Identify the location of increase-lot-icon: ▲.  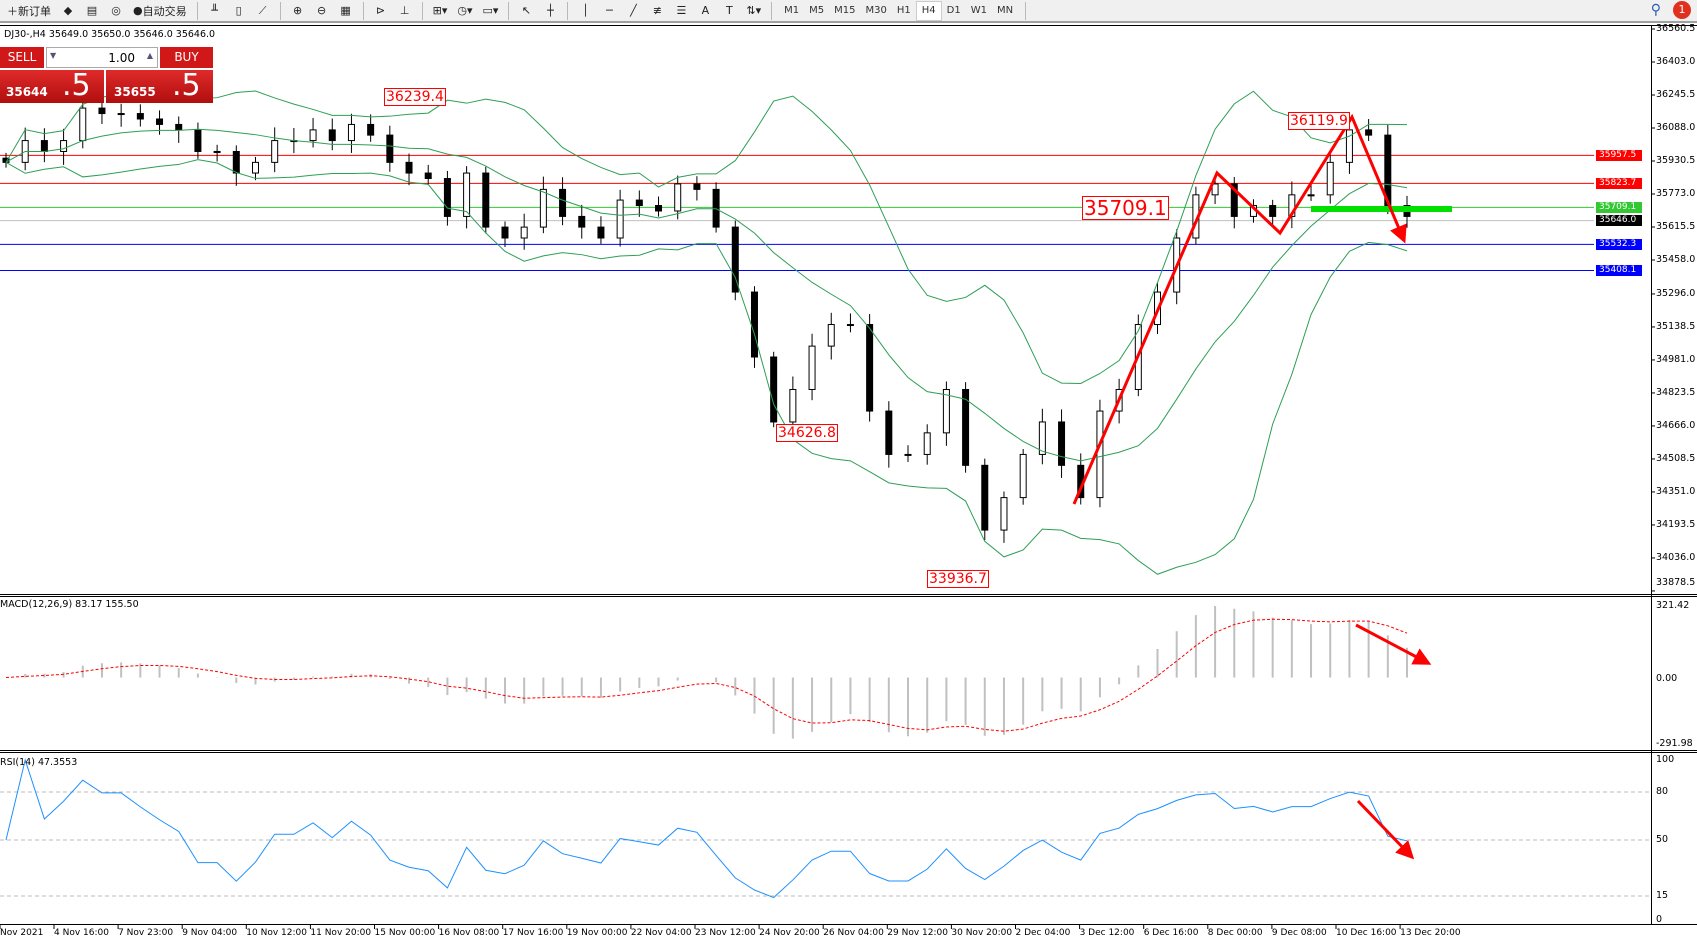
(149, 55).